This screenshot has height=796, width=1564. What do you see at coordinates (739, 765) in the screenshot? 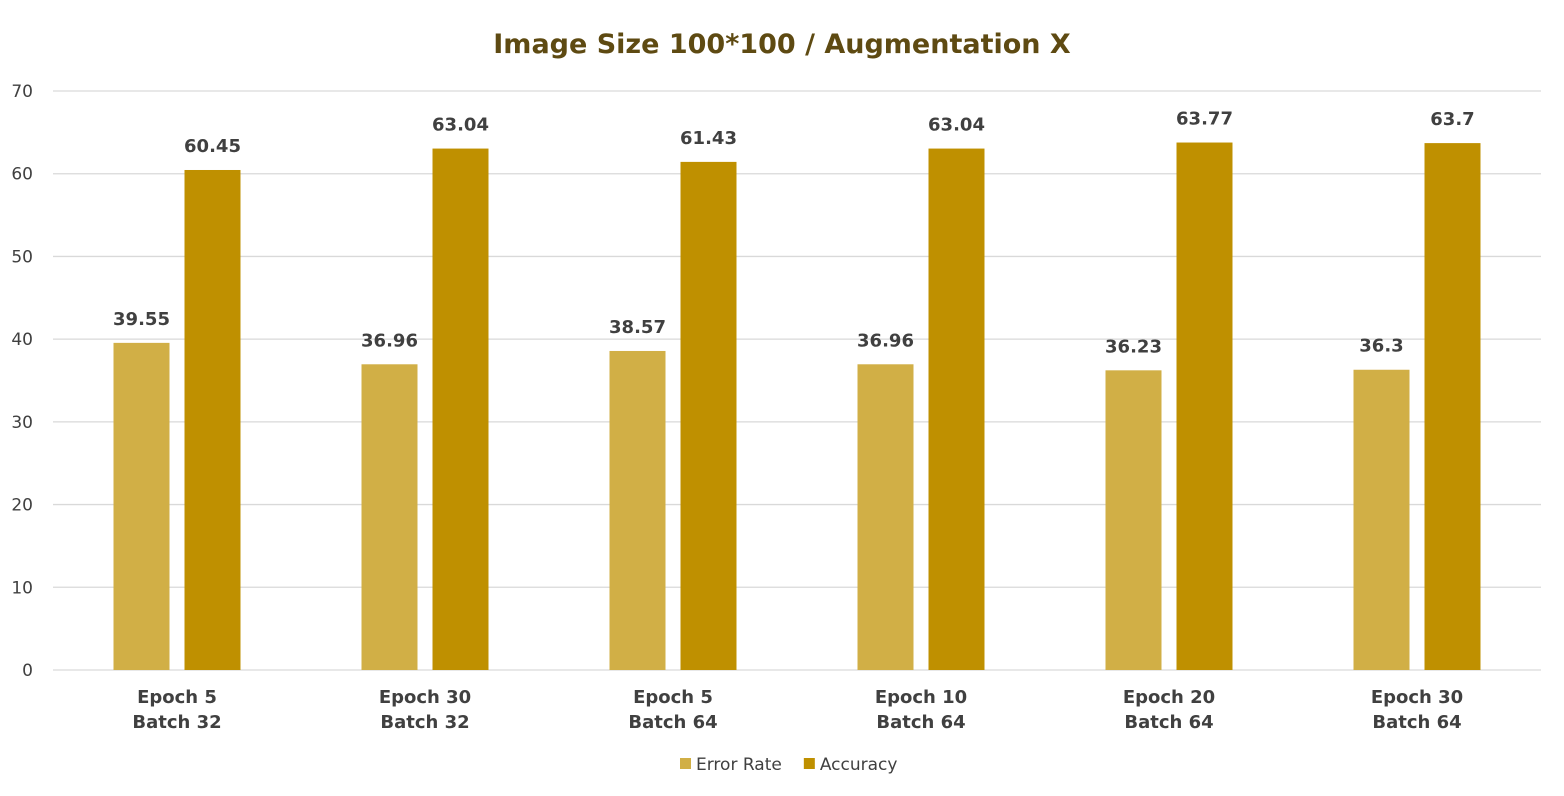
I see `legend-label-error-rate: Error Rate` at bounding box center [739, 765].